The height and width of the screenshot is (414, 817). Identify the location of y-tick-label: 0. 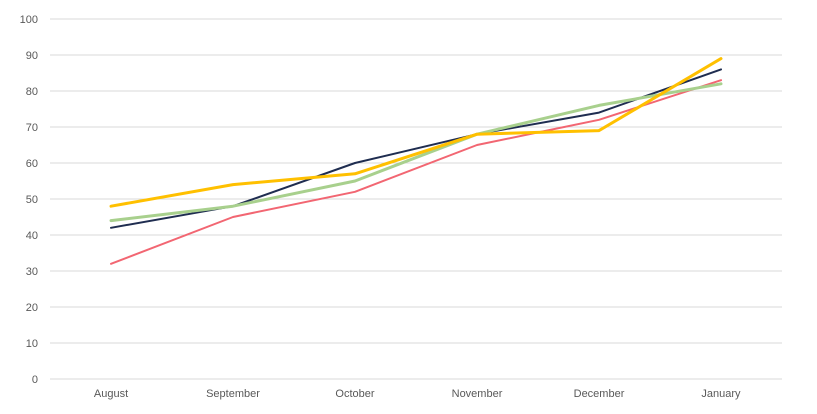
(35, 380).